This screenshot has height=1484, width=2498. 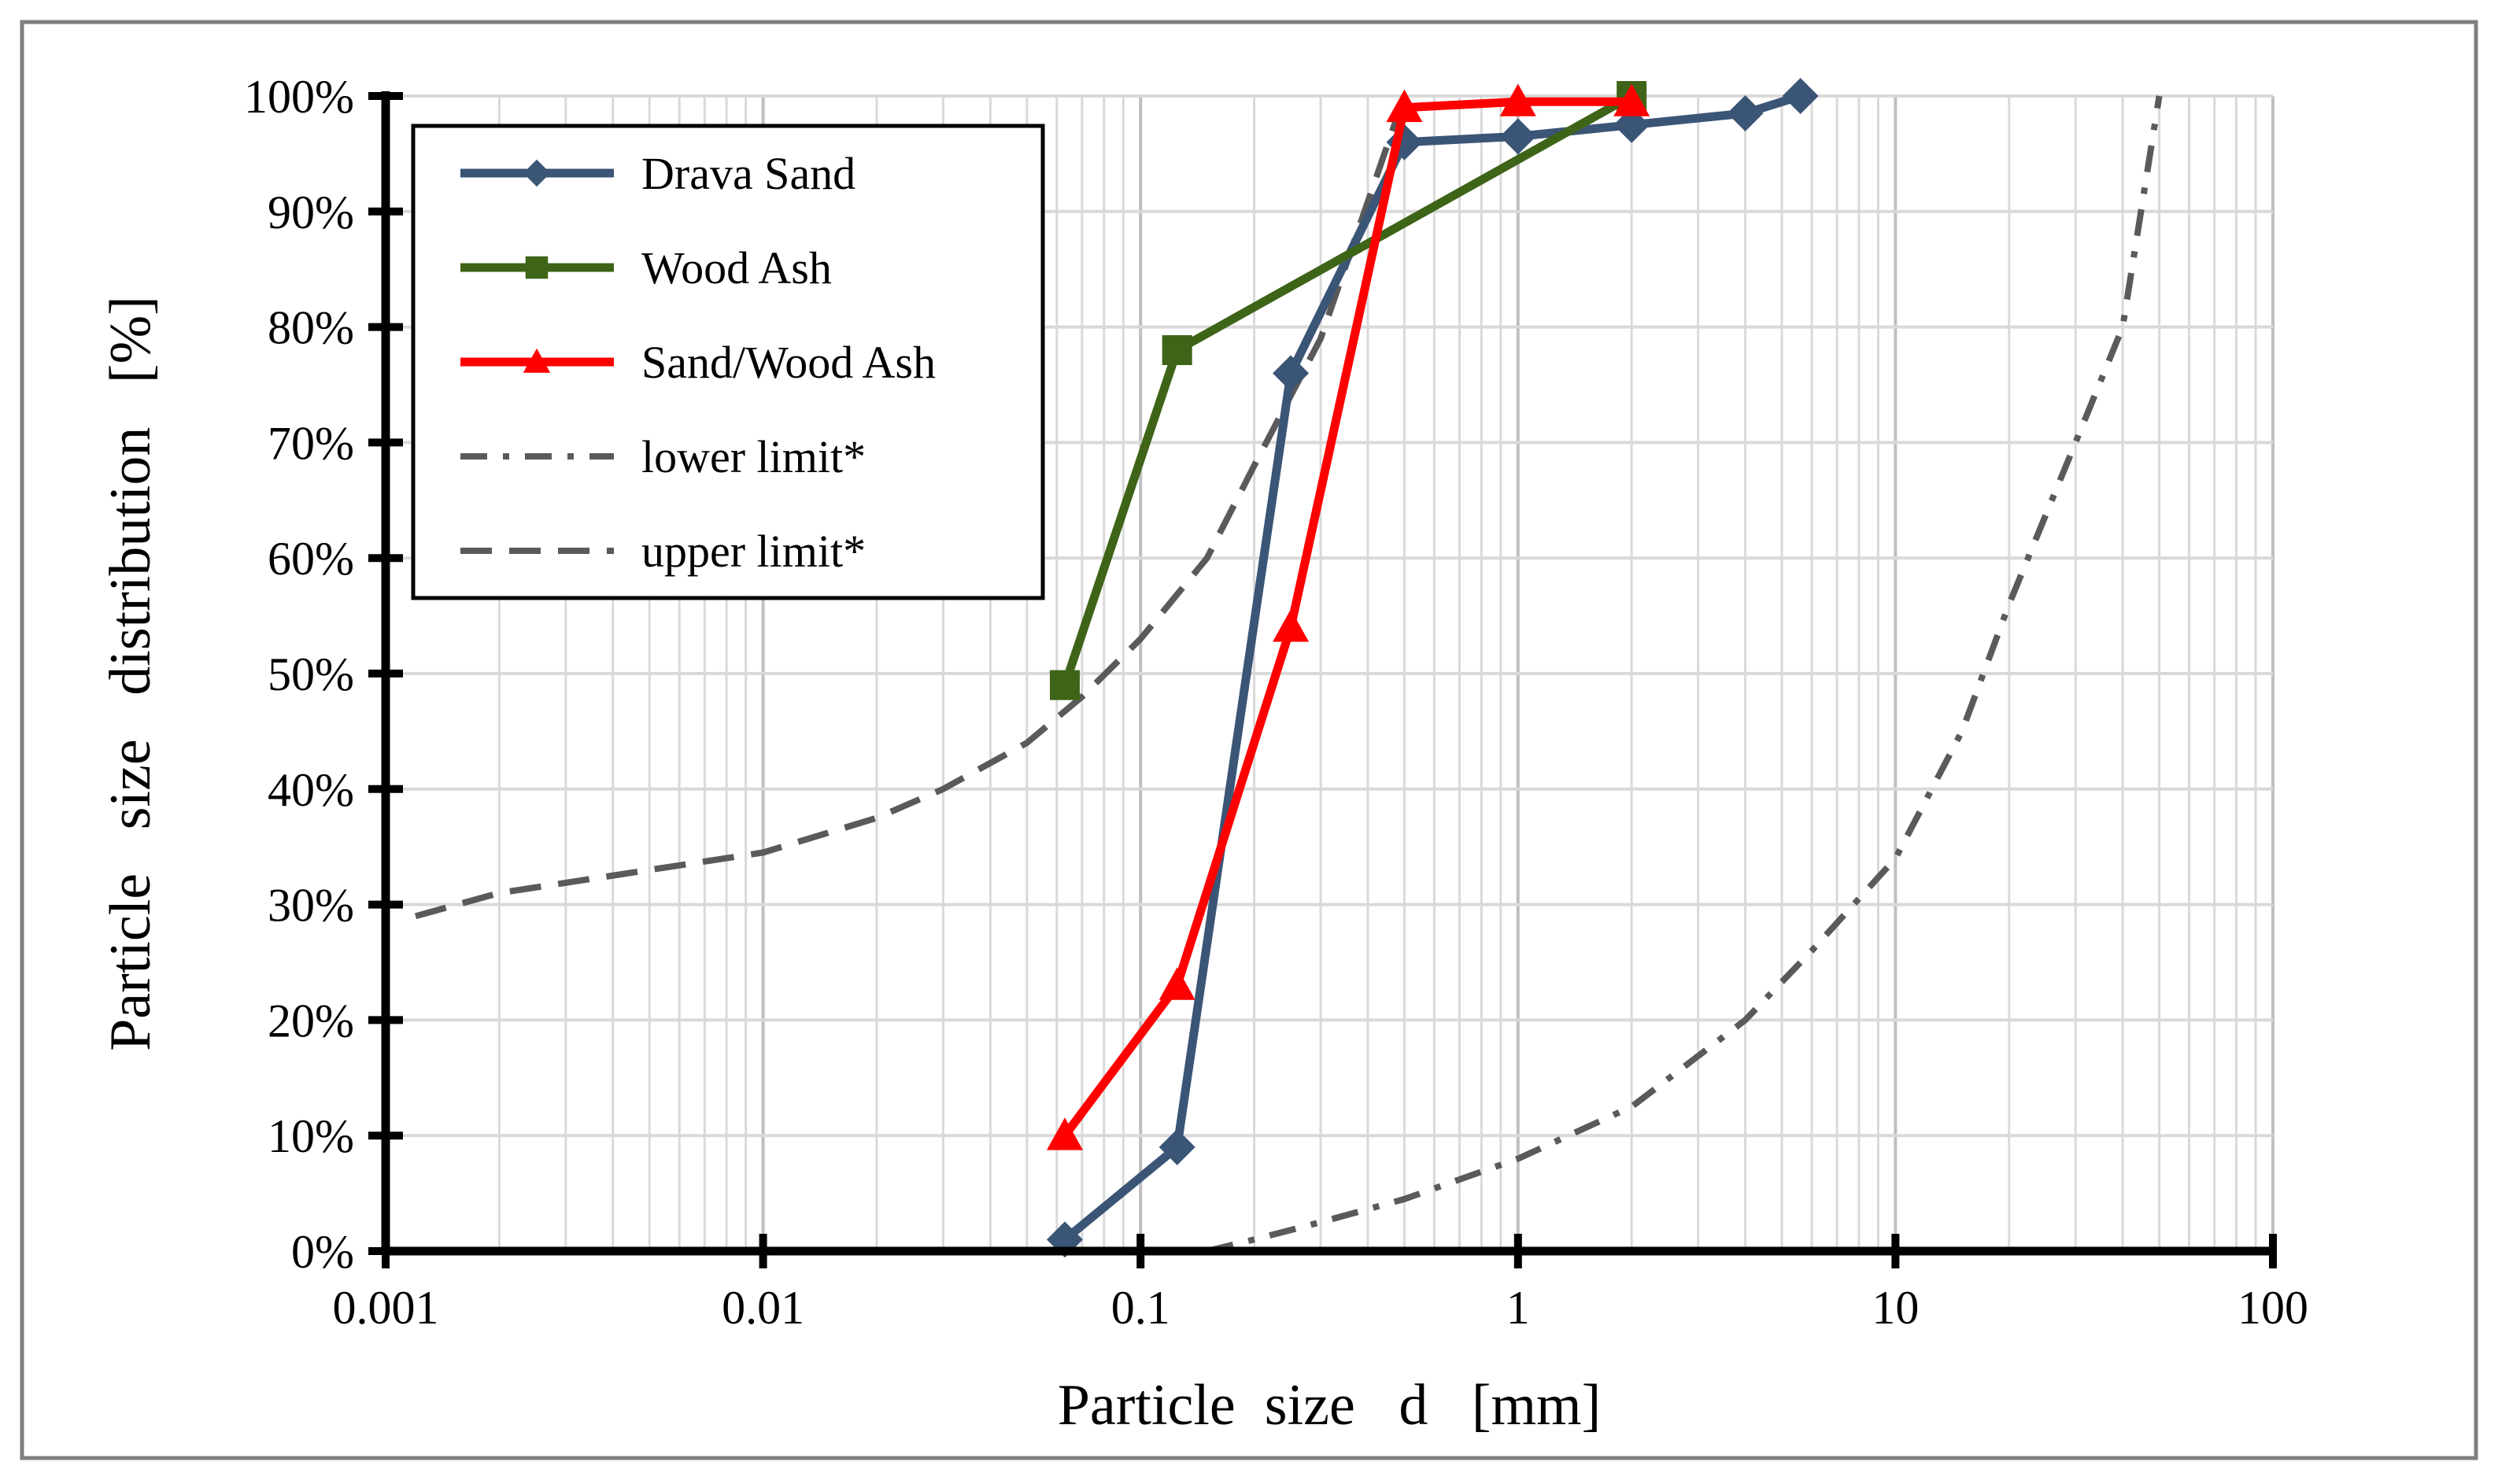 What do you see at coordinates (736, 267) in the screenshot?
I see `legend-label: Wood Ash` at bounding box center [736, 267].